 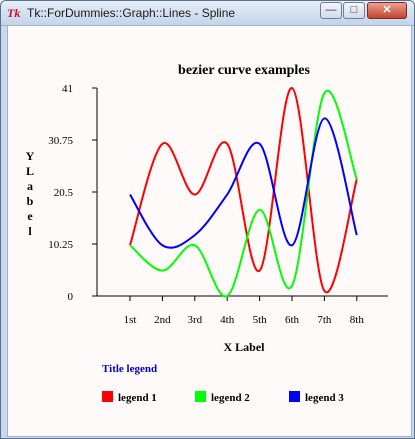 What do you see at coordinates (354, 10) in the screenshot?
I see `maximize-button: □` at bounding box center [354, 10].